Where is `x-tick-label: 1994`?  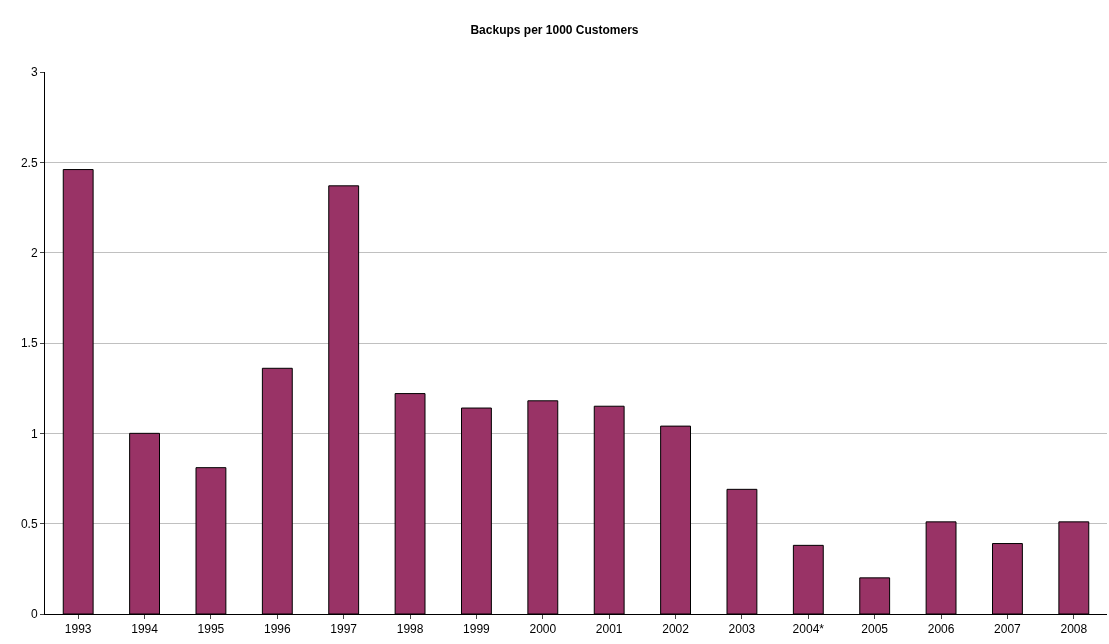
x-tick-label: 1994 is located at coordinates (145, 629).